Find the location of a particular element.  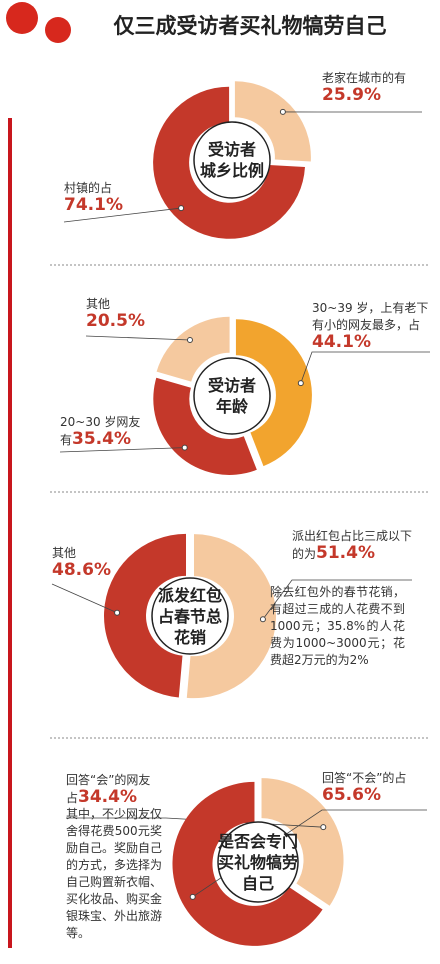

center-label: 受访者 年龄 is located at coordinates (232, 396).